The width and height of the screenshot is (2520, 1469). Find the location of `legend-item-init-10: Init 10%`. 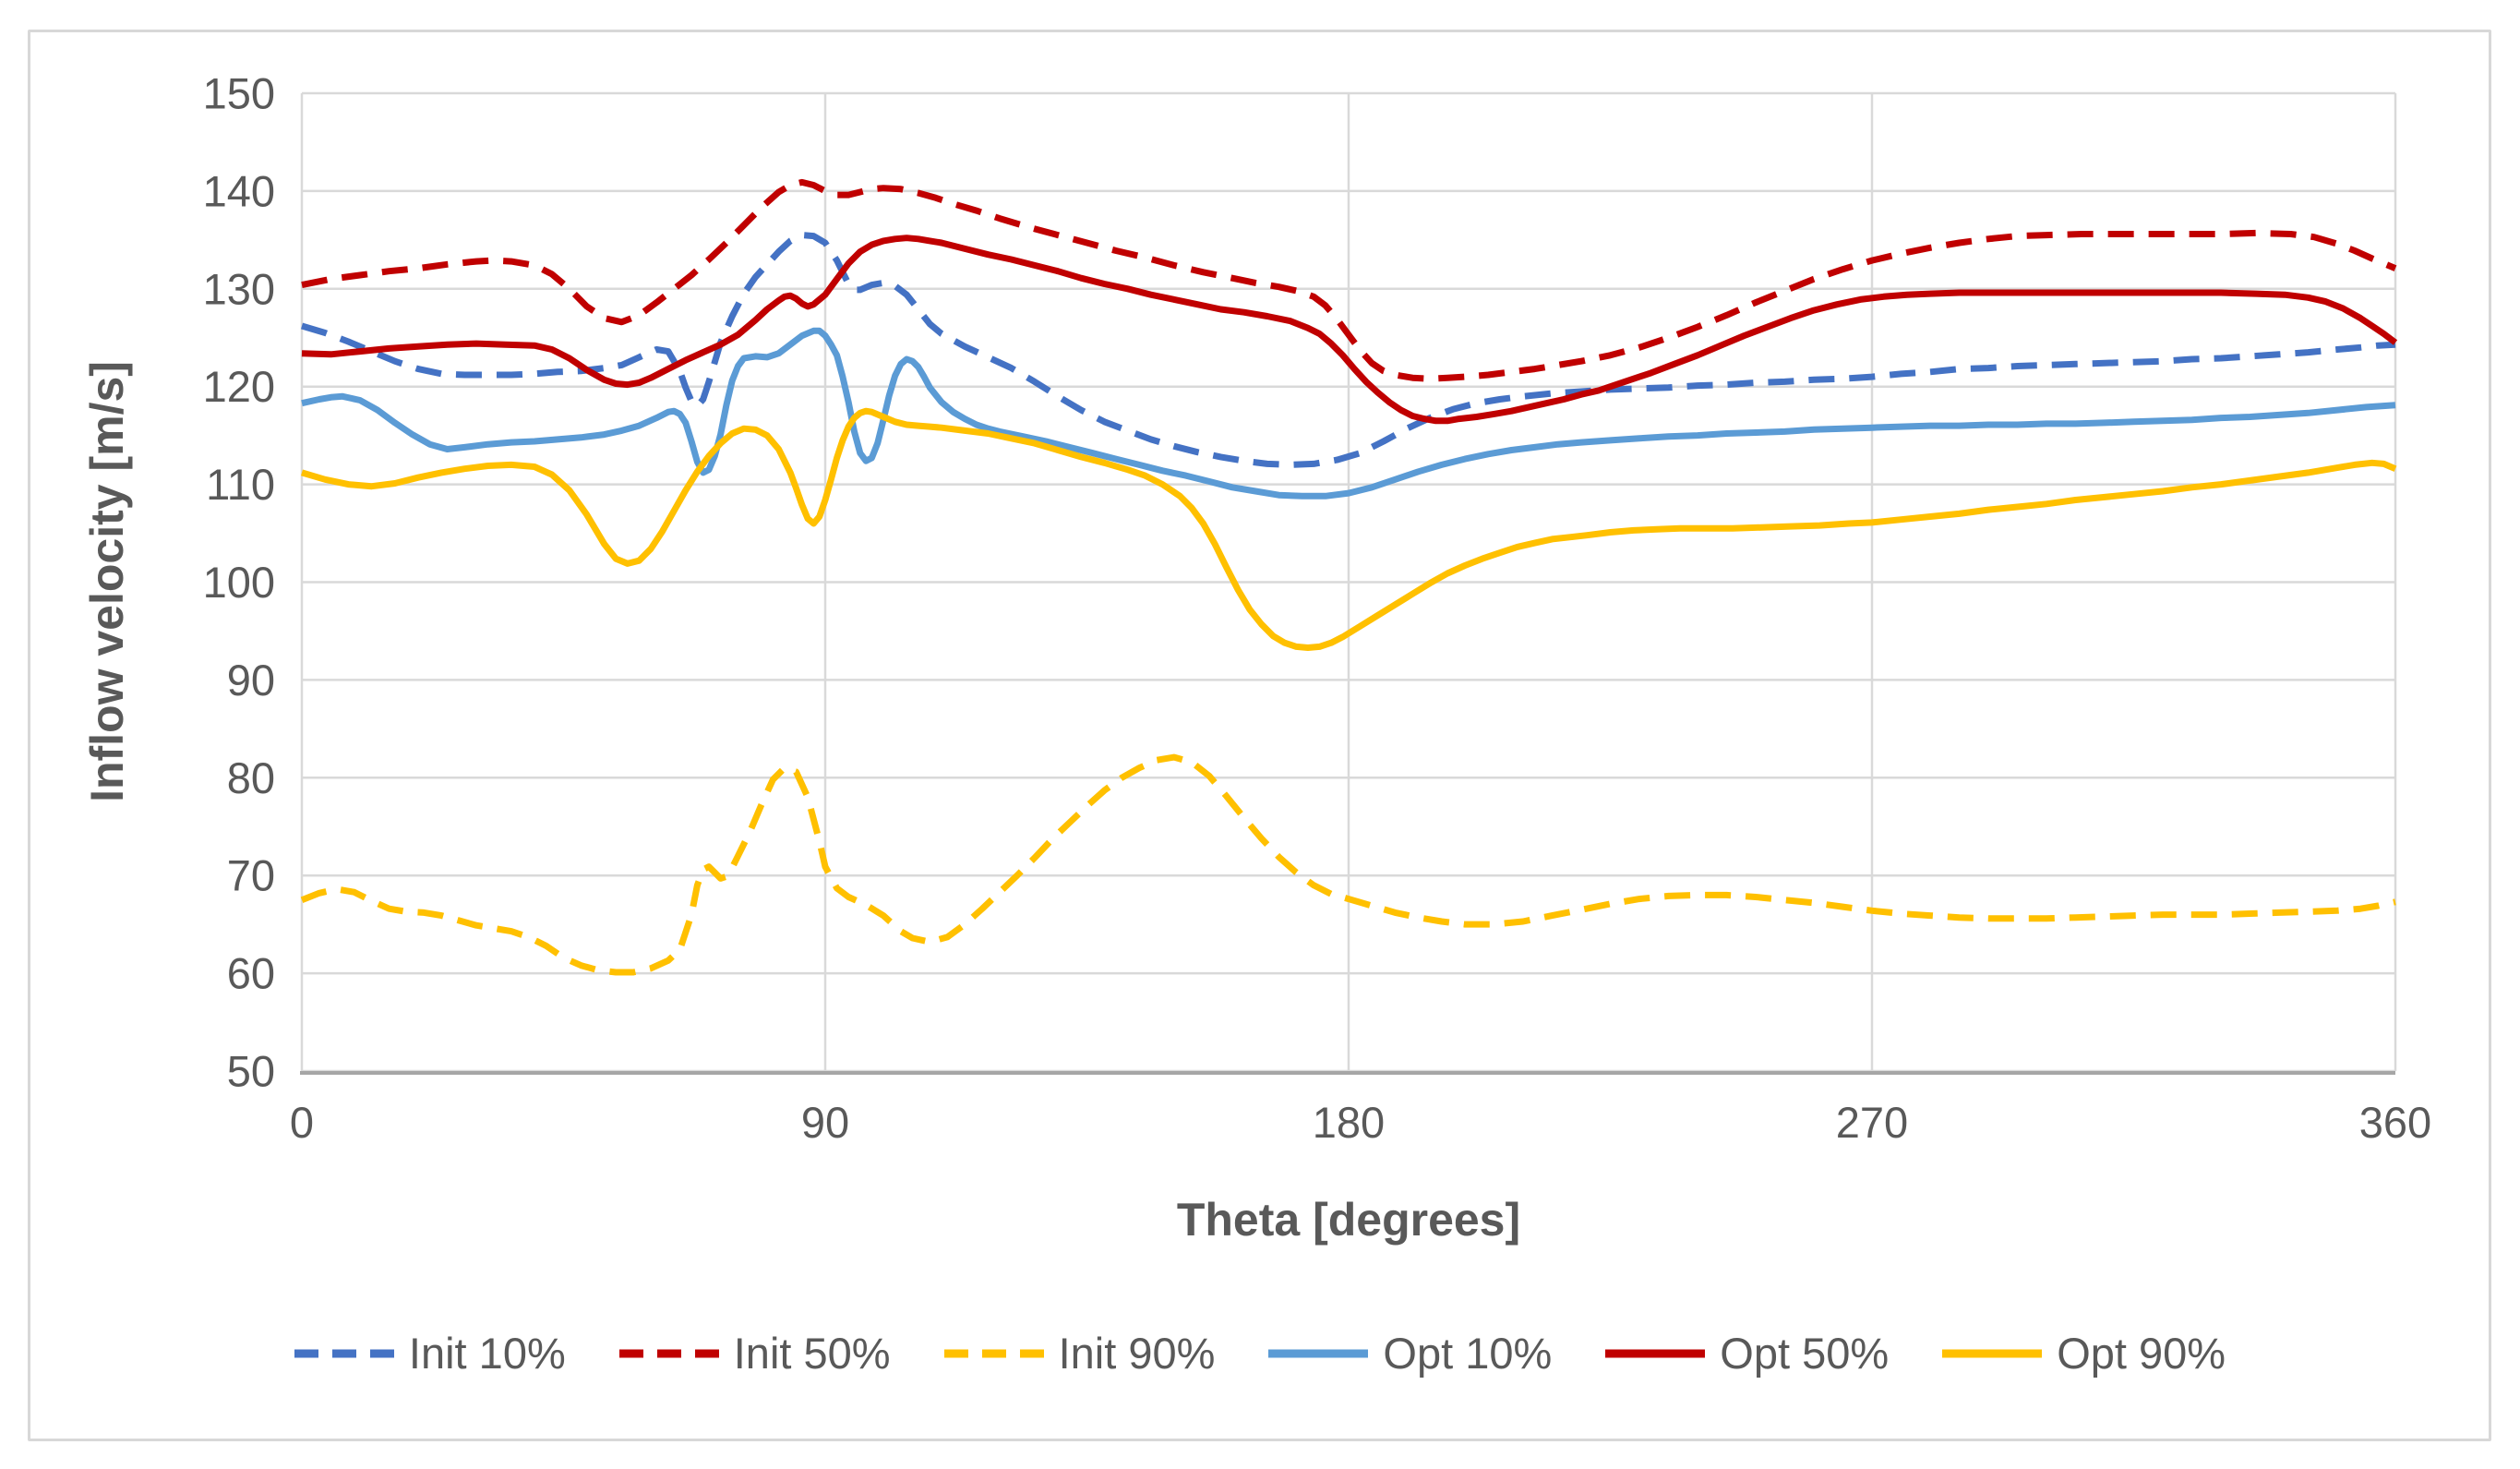

legend-item-init-10: Init 10% is located at coordinates (430, 1353).